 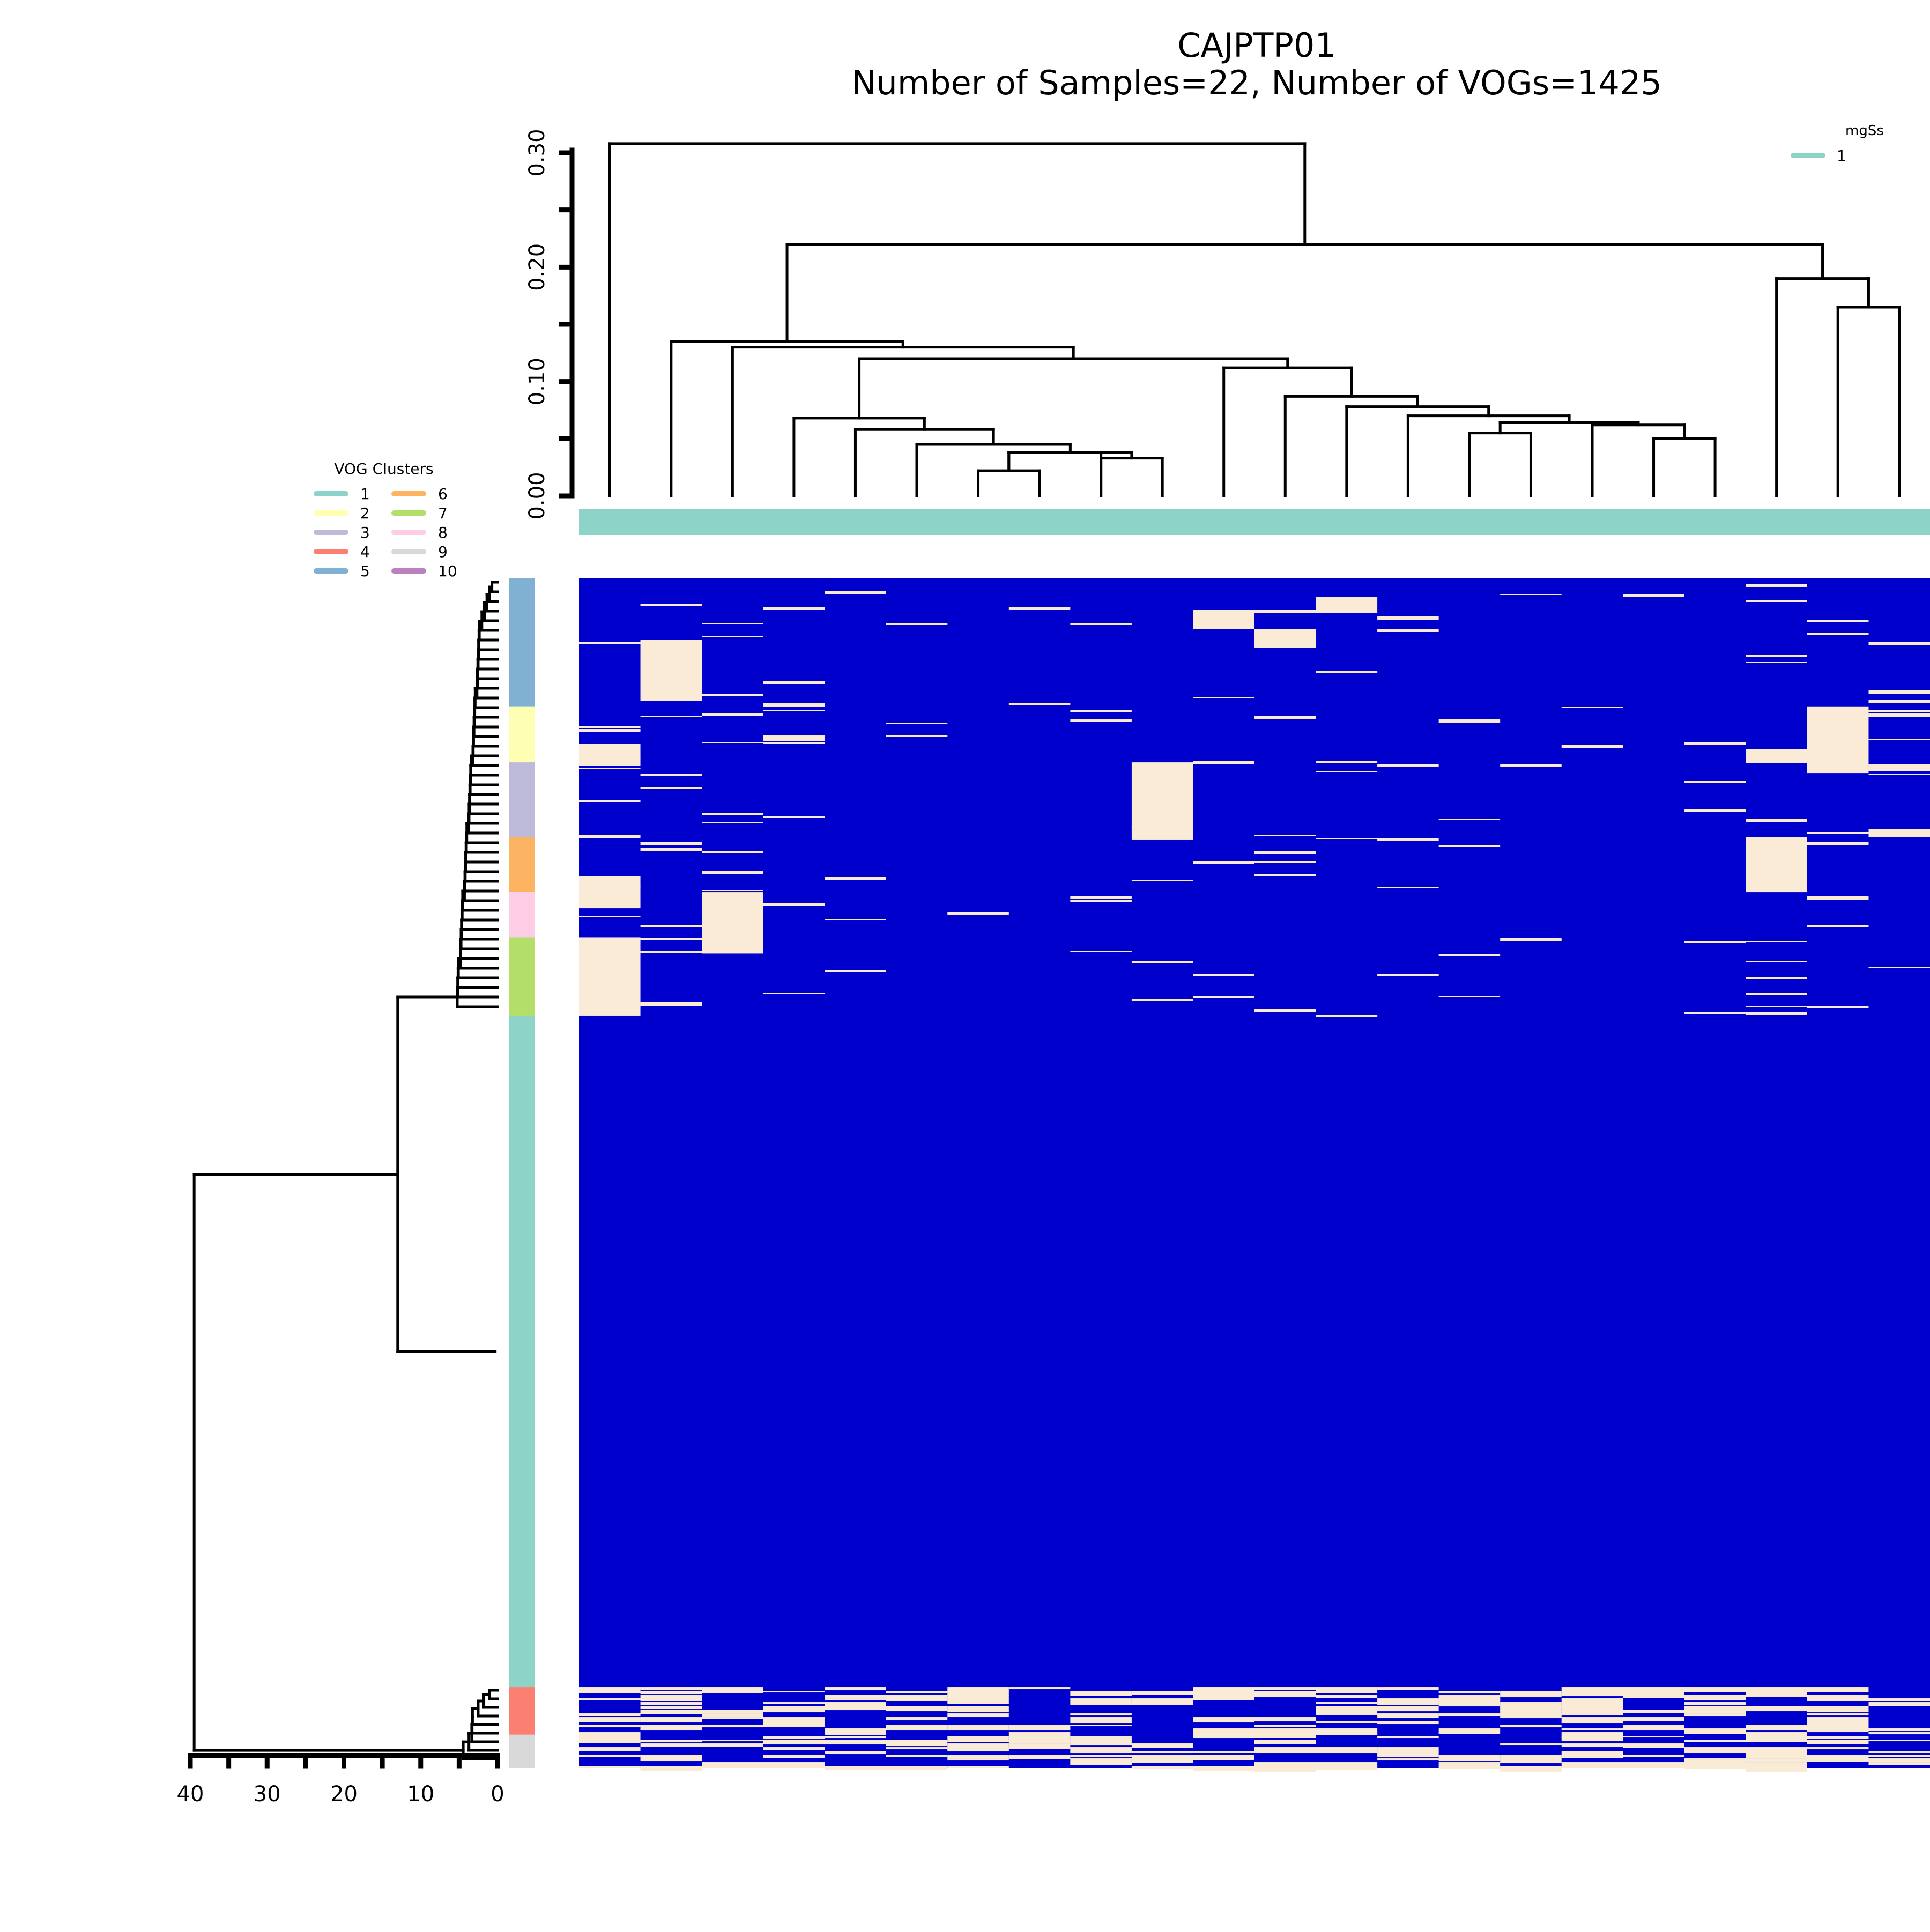 I want to click on row-axis-tick-label: 20, so click(x=344, y=1794).